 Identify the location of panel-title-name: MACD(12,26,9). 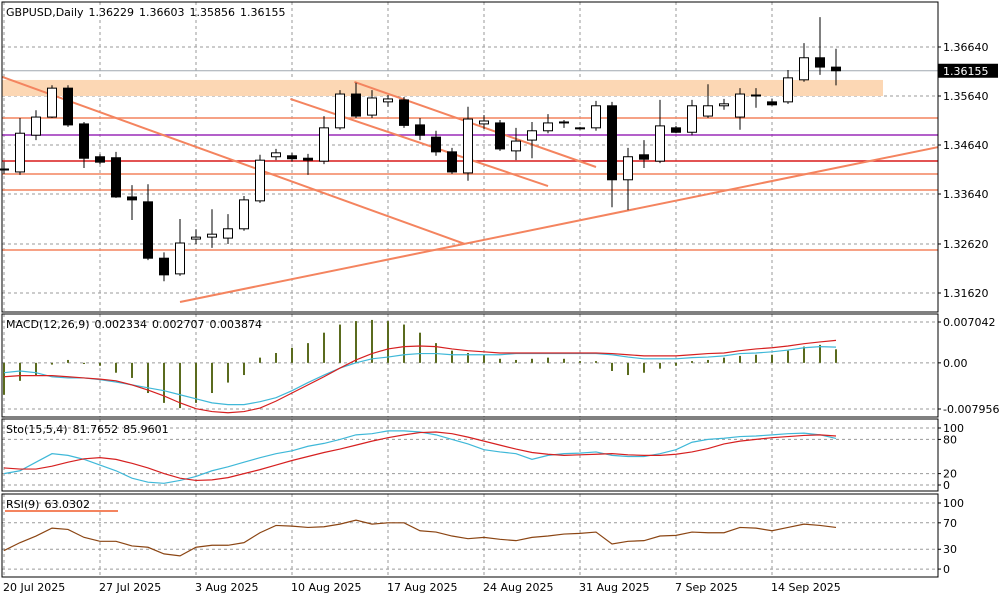
(48, 324).